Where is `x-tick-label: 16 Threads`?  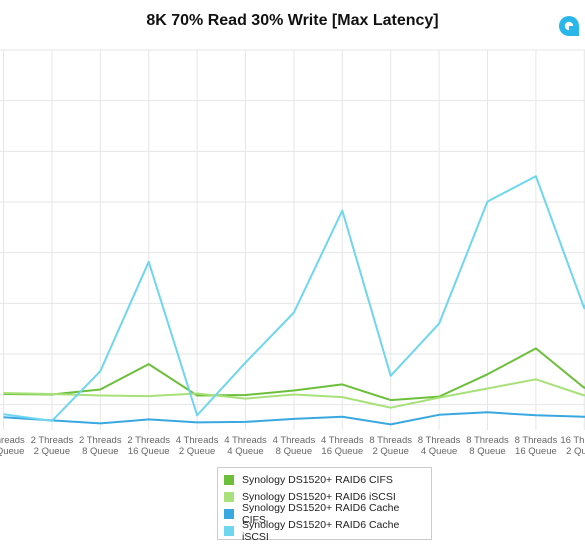
x-tick-label: 16 Threads is located at coordinates (572, 440).